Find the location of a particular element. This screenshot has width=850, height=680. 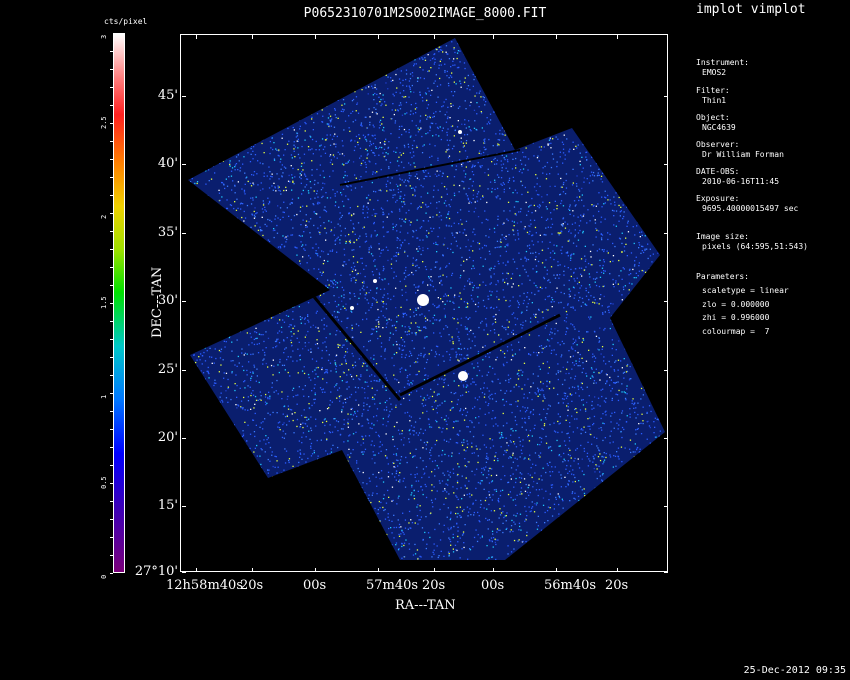

colorbar-unit: cts/pixel is located at coordinates (126, 21).